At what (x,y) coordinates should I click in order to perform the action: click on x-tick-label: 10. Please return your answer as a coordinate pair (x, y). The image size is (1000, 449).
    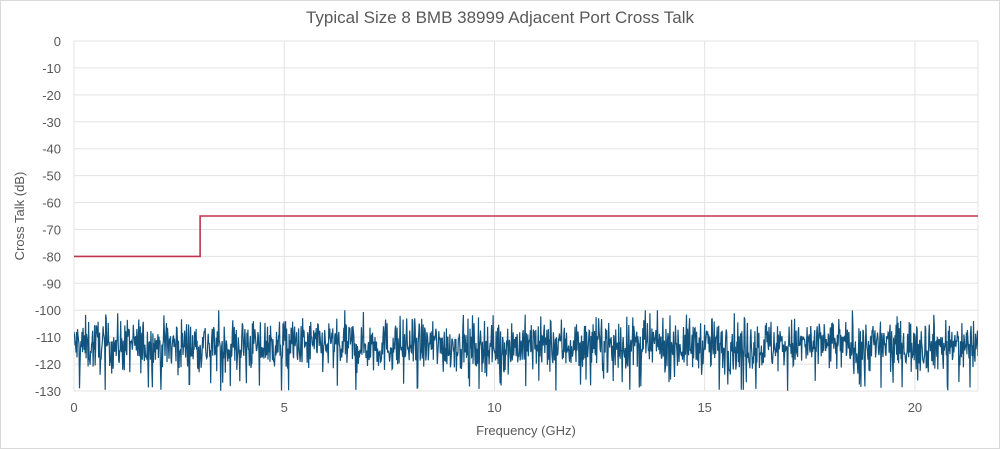
    Looking at the image, I should click on (494, 407).